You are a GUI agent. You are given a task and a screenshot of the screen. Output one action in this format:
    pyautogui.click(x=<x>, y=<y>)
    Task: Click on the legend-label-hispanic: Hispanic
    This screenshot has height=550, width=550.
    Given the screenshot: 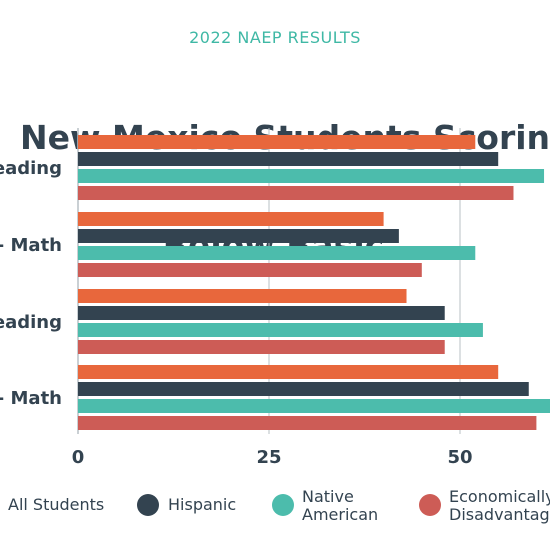 What is the action you would take?
    pyautogui.click(x=202, y=504)
    